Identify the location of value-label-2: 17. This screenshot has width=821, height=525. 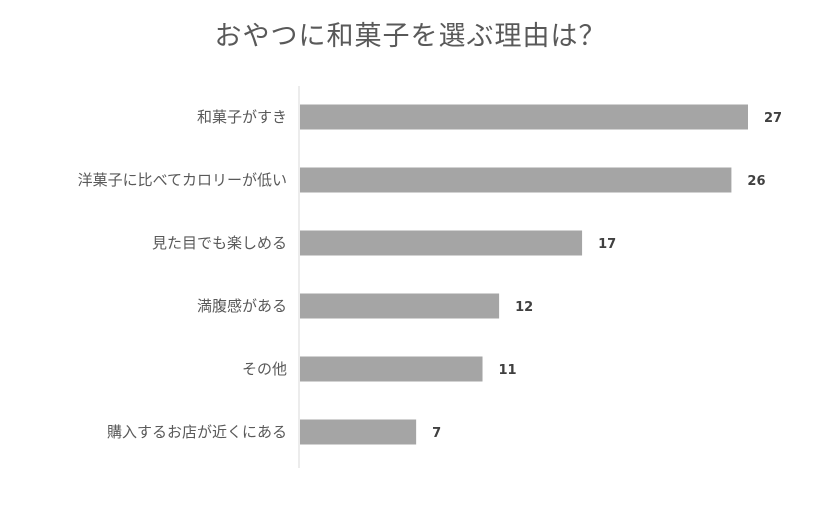
(607, 244).